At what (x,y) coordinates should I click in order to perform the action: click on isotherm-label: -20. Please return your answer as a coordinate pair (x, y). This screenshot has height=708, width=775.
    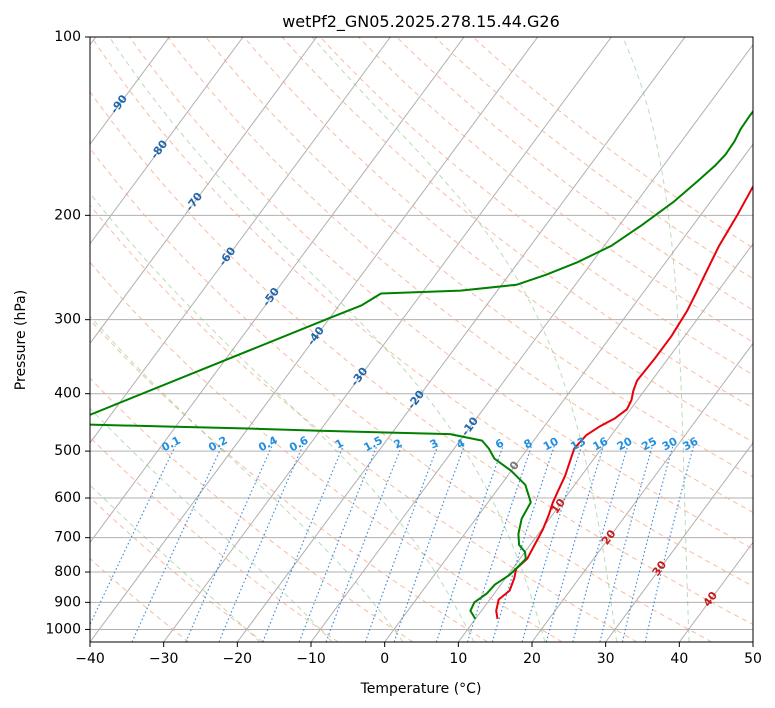
    Looking at the image, I should click on (416, 400).